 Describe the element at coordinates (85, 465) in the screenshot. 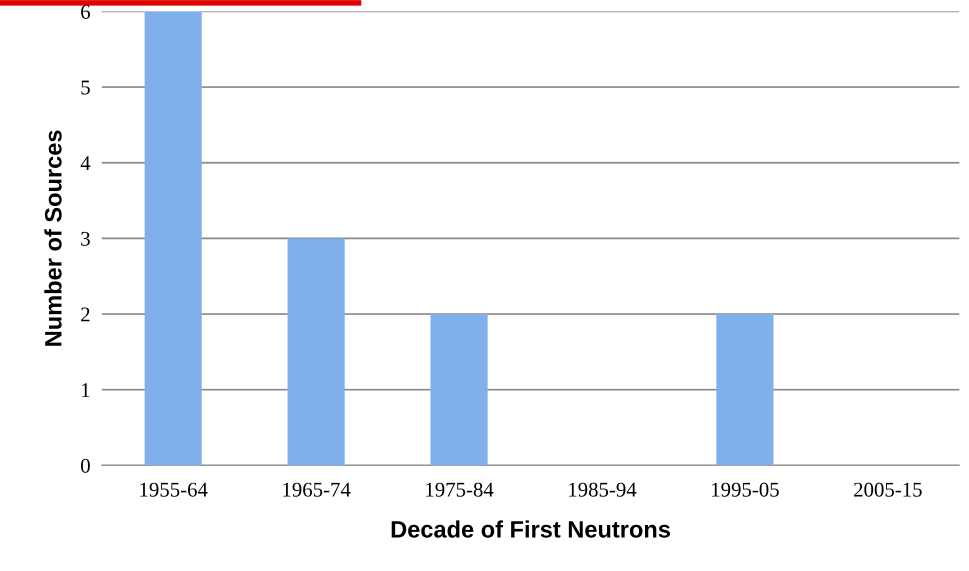

I see `y-tick-label: 0` at that location.